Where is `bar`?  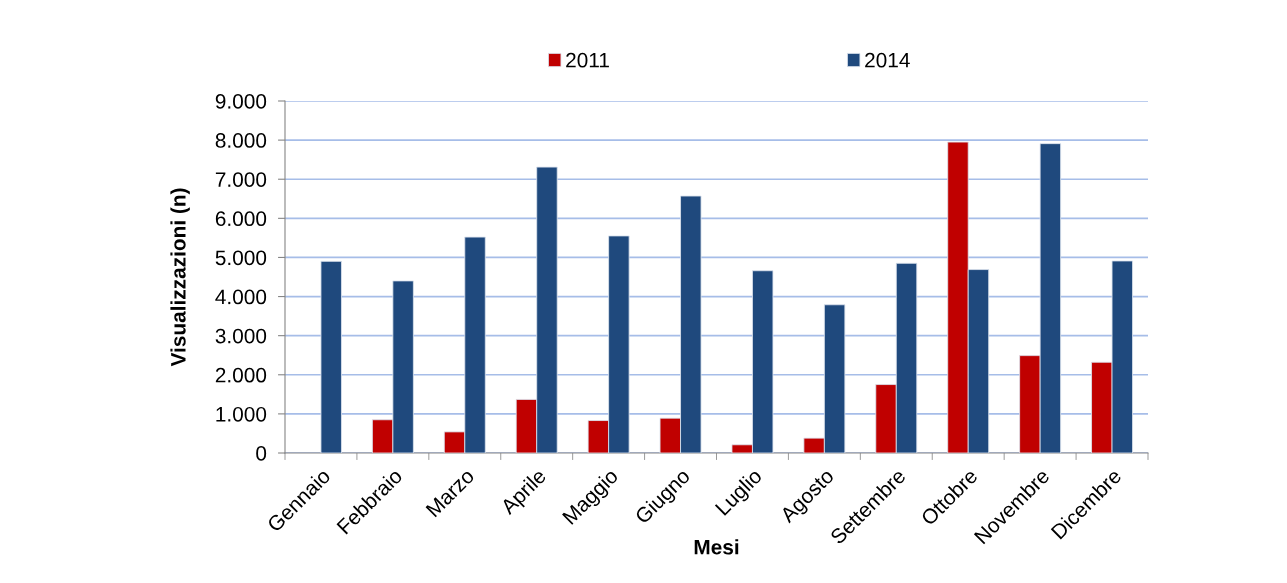 bar is located at coordinates (331, 356).